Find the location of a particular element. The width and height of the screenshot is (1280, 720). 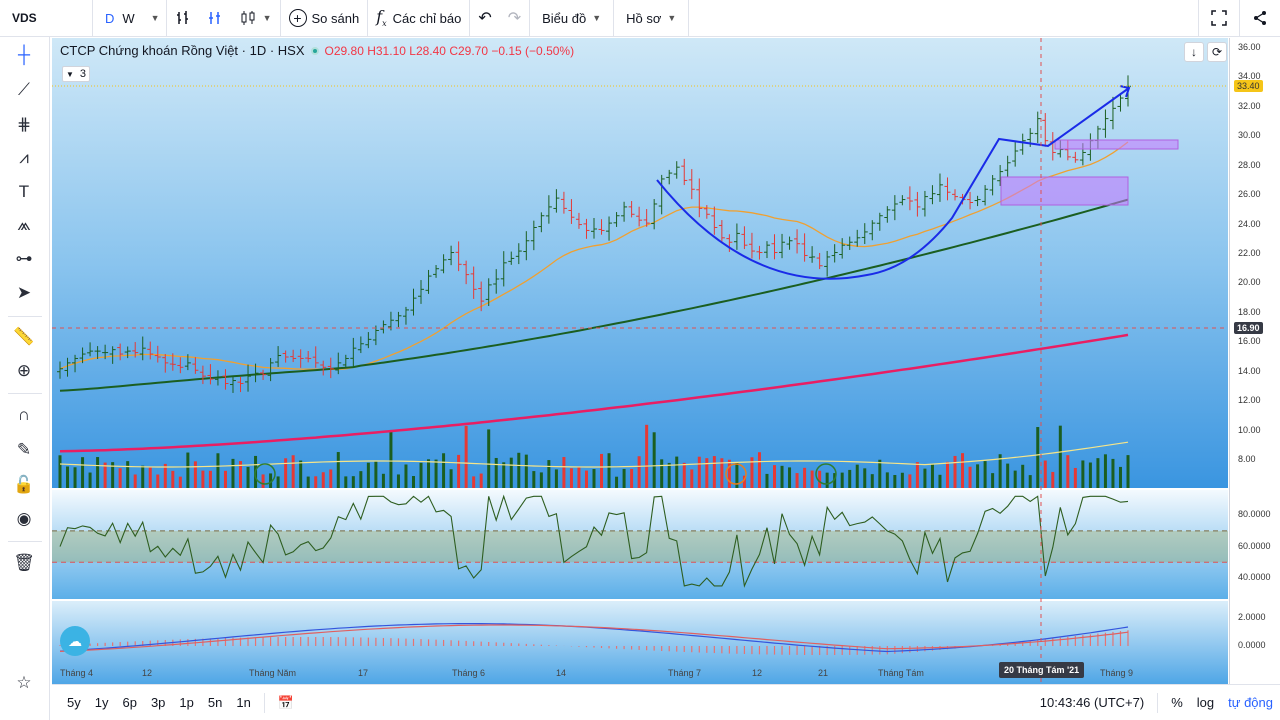

range-5y: 5y is located at coordinates (74, 702).